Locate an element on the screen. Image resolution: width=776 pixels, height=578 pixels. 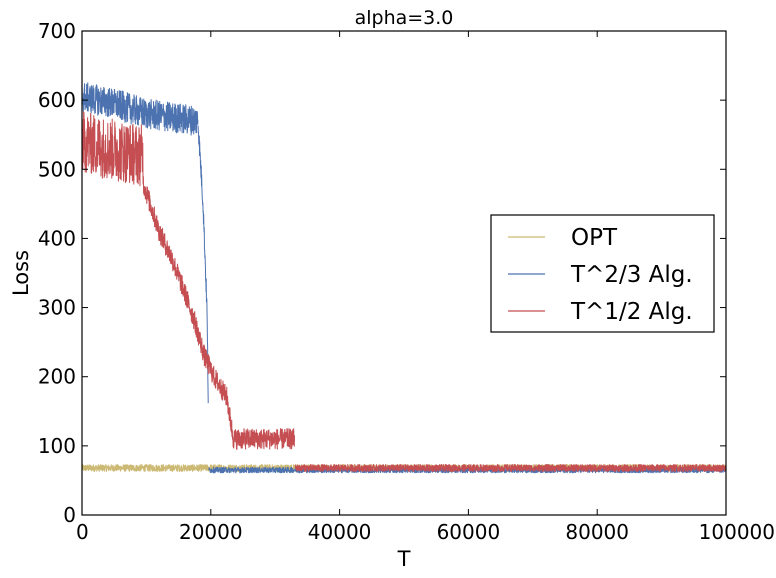
x-tick-label: 20000 is located at coordinates (211, 532).